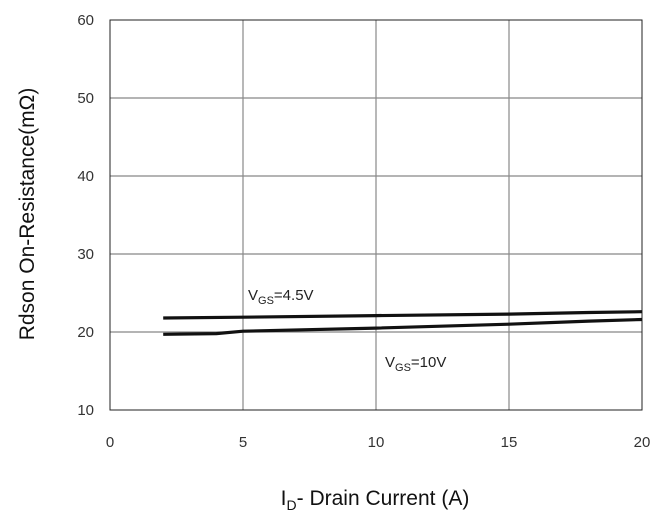  I want to click on series-label-vgs-4-5v: VGS=4.5V, so click(281, 297).